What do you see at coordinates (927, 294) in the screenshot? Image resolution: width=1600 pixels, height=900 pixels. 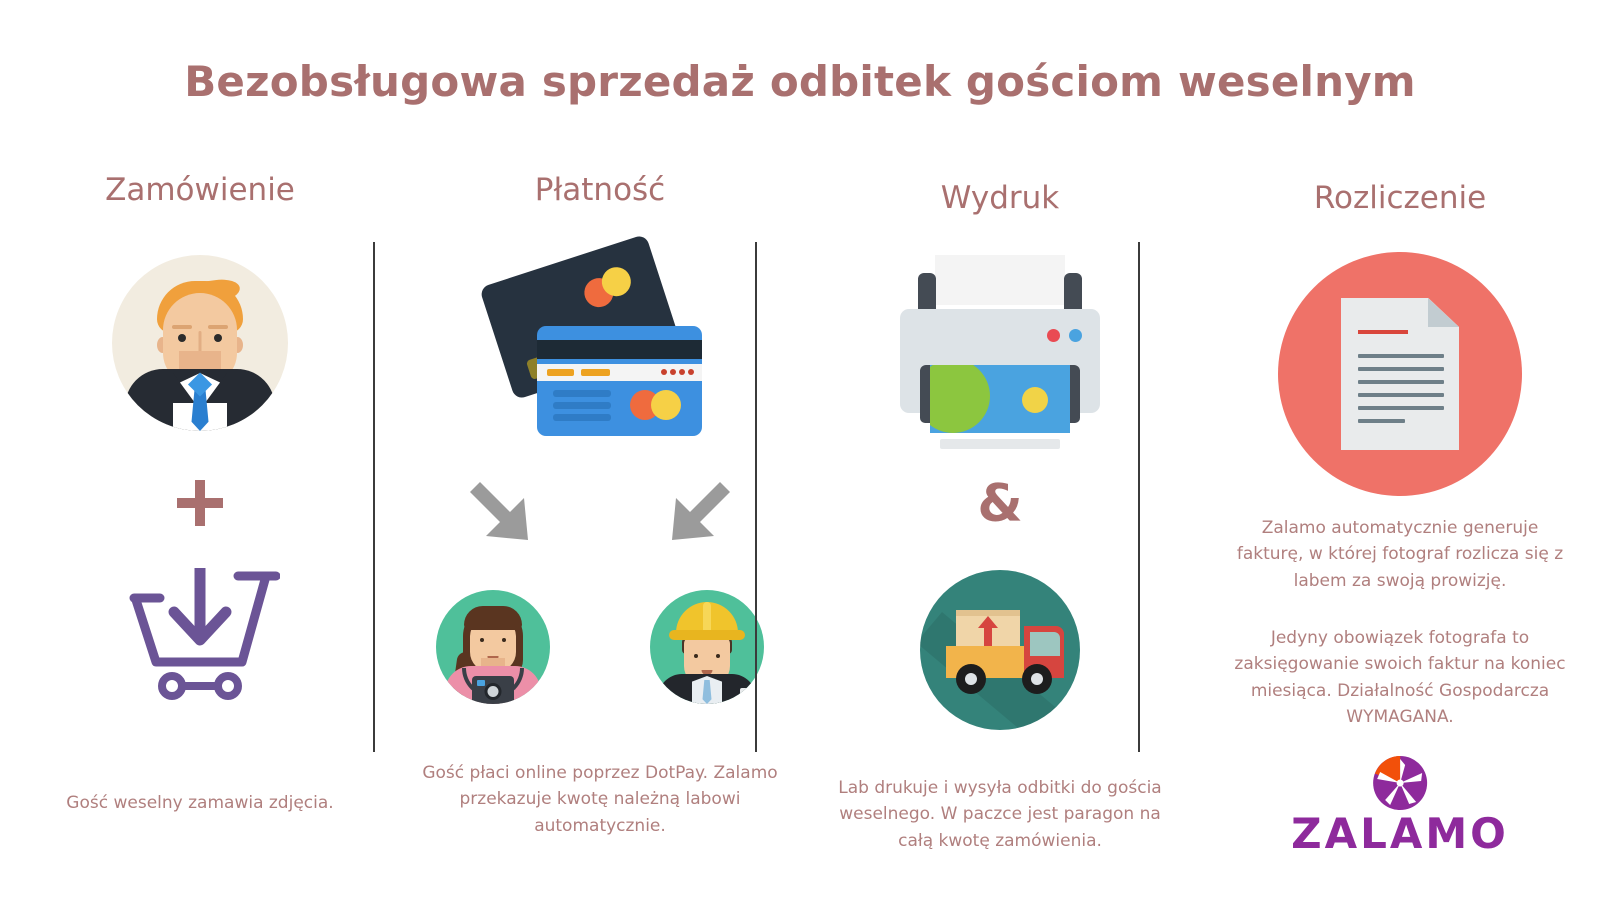 I see `printer-top-pillar-left` at bounding box center [927, 294].